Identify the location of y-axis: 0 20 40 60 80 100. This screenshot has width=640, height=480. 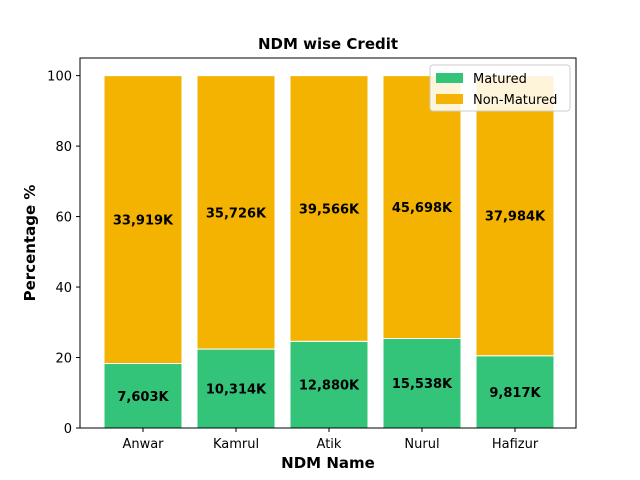
(63, 253).